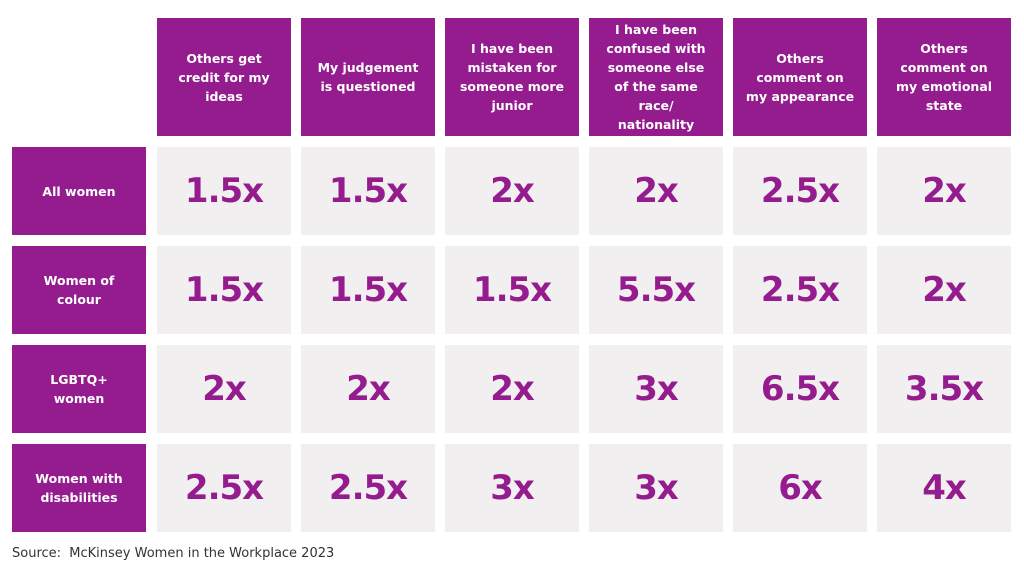 The height and width of the screenshot is (576, 1024). What do you see at coordinates (656, 290) in the screenshot?
I see `cell: 5.5x` at bounding box center [656, 290].